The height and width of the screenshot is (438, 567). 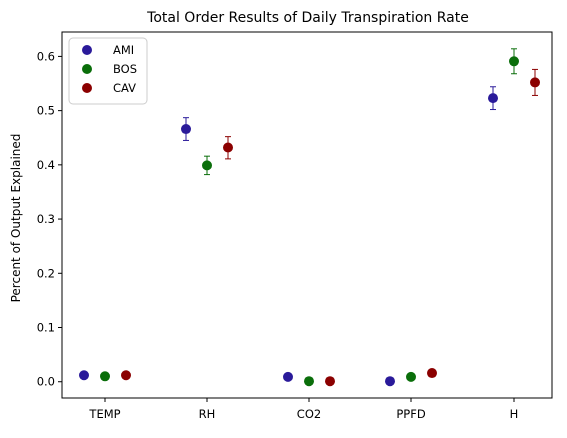 I want to click on y-axis: 0.0 0.1 0.2 0.3 0.4 0.5 0.6, so click(x=49, y=219).